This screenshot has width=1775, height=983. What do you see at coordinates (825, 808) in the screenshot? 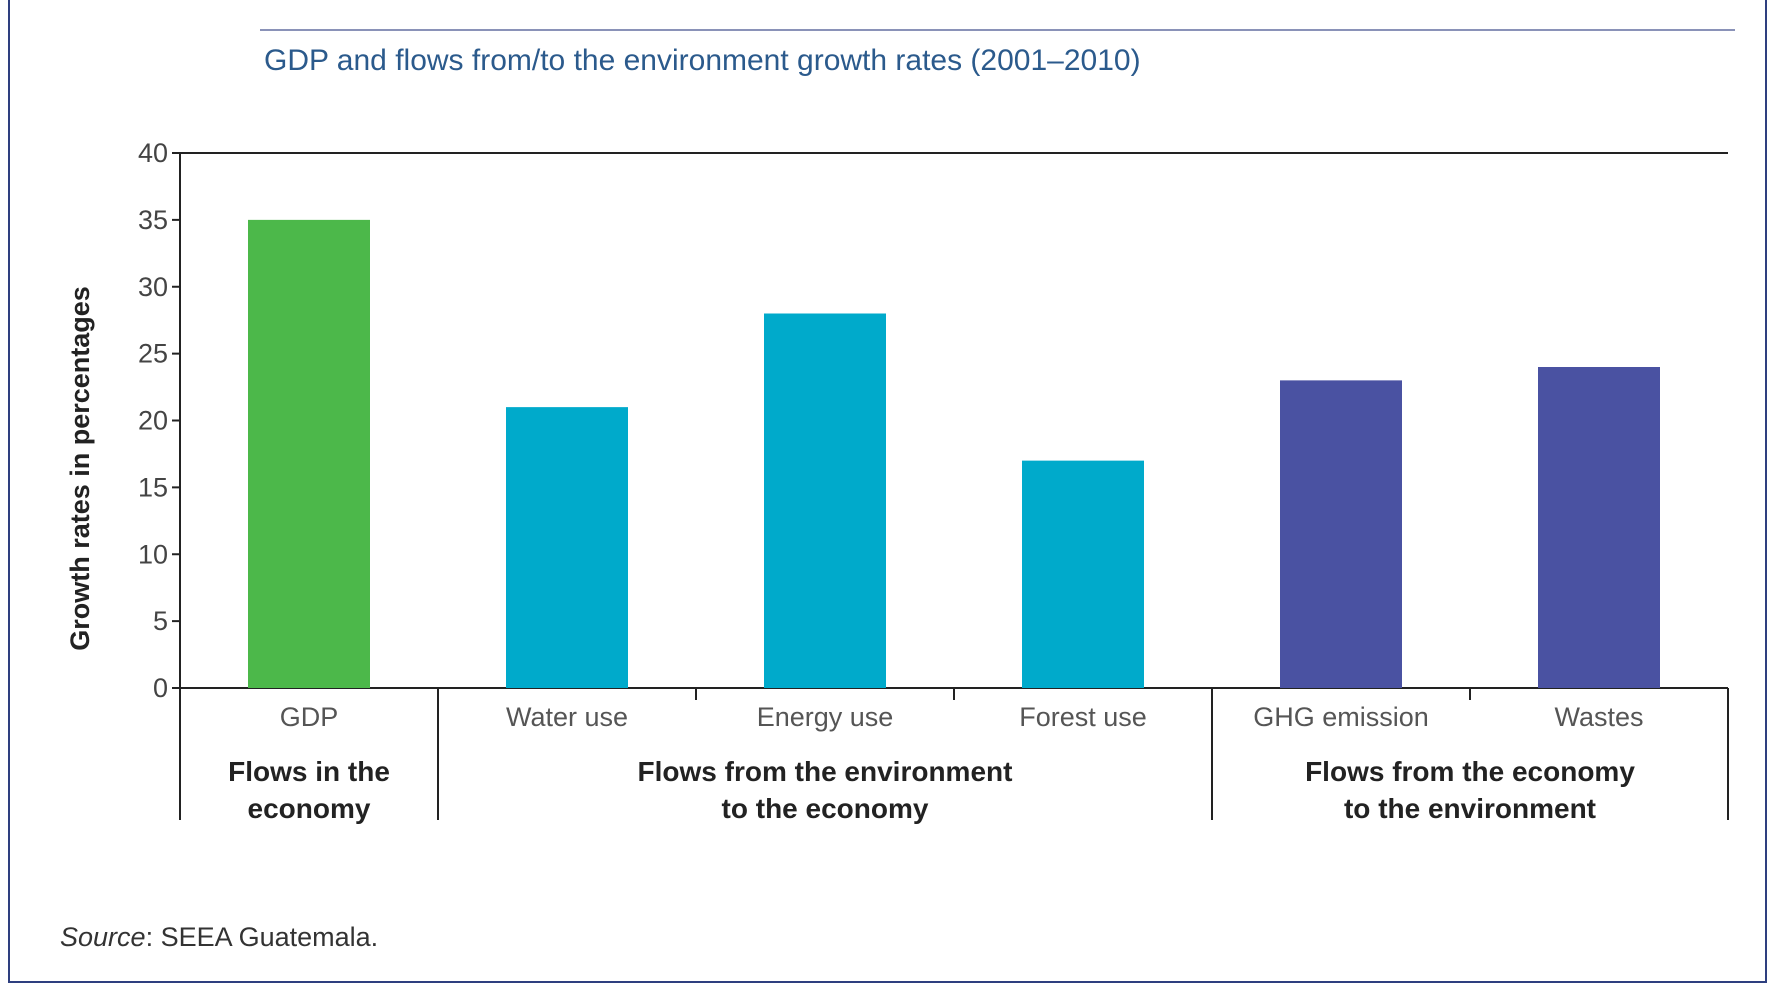
I see `group-label-1-line-1: to the economy` at bounding box center [825, 808].